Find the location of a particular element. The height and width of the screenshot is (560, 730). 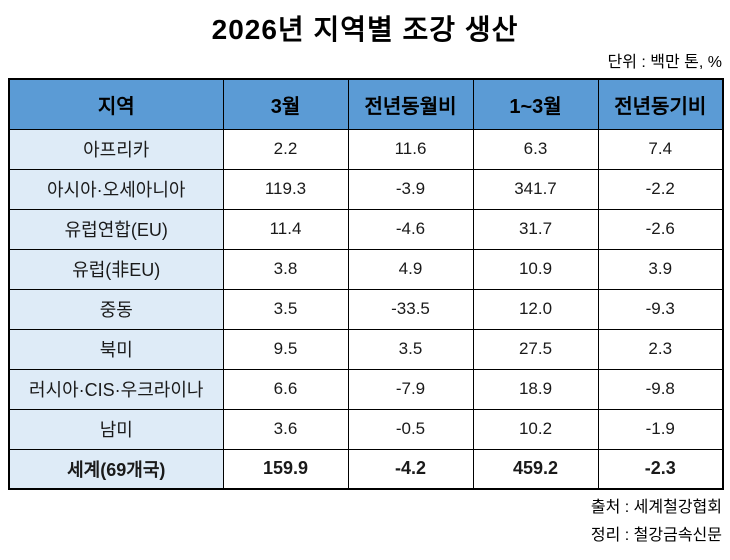

table-total-row: 세계(69개국) 159.9 -4.2 459.2 -2.3 is located at coordinates (366, 469).